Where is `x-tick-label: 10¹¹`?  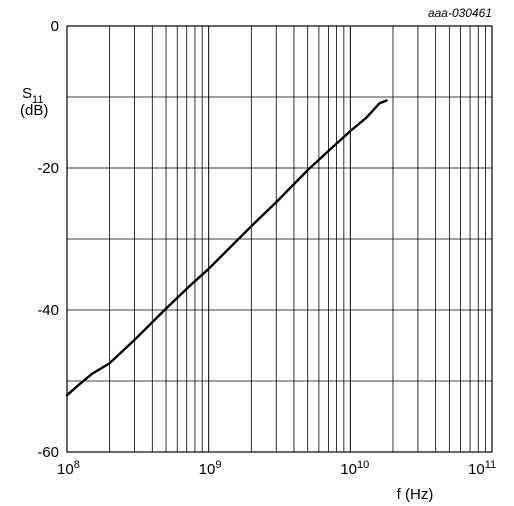 x-tick-label: 10¹¹ is located at coordinates (482, 468).